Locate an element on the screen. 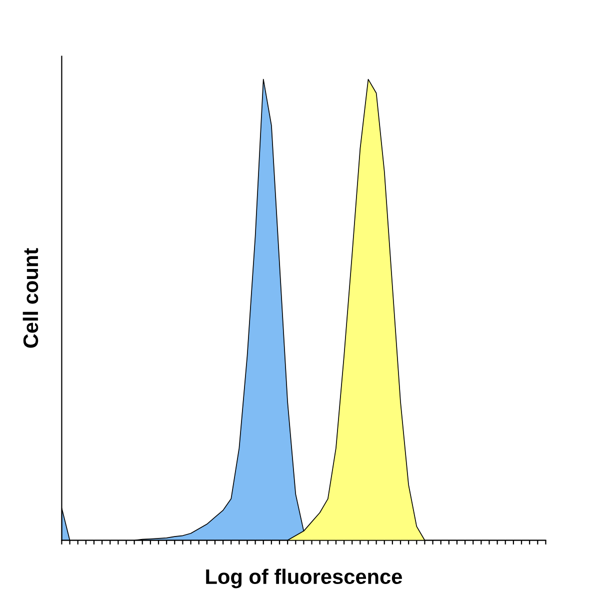 The image size is (605, 605). x-axis-title: Log of fluorescence is located at coordinates (304, 578).